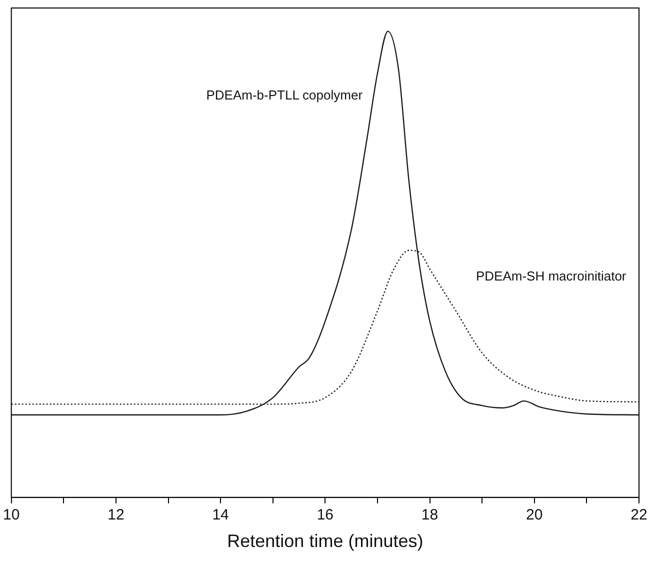 The height and width of the screenshot is (561, 653). What do you see at coordinates (639, 515) in the screenshot?
I see `x-tick-label: 22` at bounding box center [639, 515].